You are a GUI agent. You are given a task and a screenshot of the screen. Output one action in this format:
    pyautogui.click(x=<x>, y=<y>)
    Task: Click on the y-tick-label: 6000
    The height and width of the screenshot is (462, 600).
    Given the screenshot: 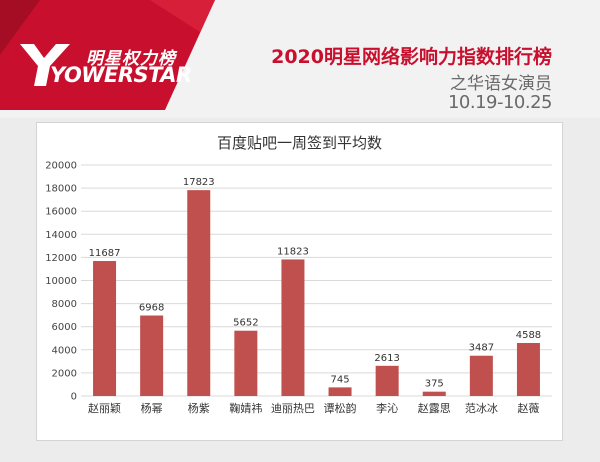 What is the action you would take?
    pyautogui.click(x=64, y=327)
    